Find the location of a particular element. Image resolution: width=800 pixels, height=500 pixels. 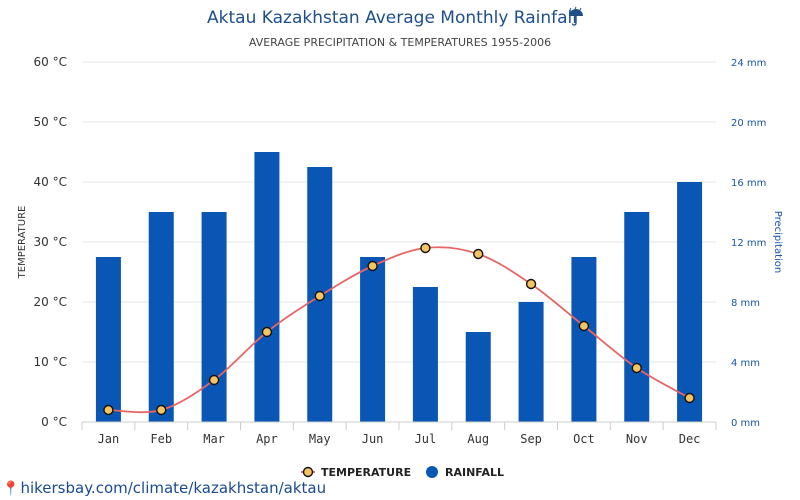

temperature-point-mar is located at coordinates (214, 380).